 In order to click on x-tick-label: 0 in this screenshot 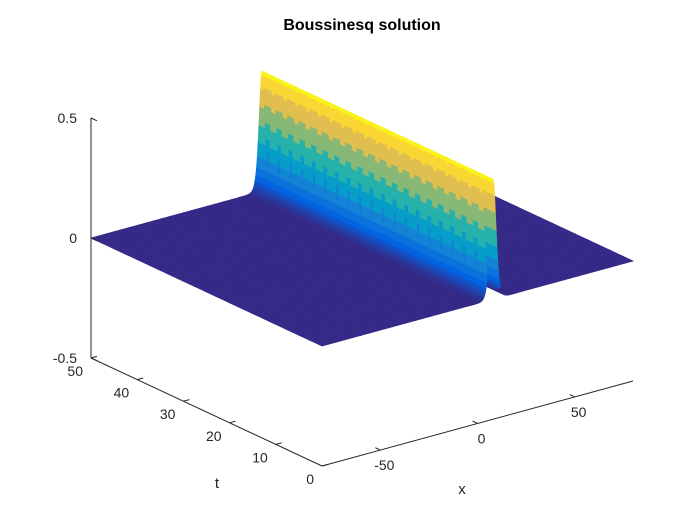, I will do `click(482, 439)`.